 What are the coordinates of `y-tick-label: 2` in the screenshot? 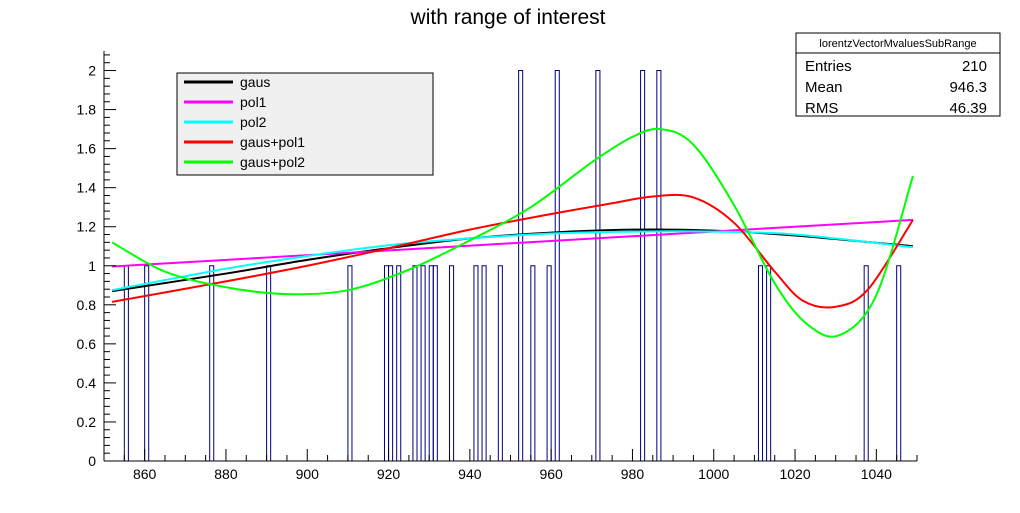 It's located at (92, 71).